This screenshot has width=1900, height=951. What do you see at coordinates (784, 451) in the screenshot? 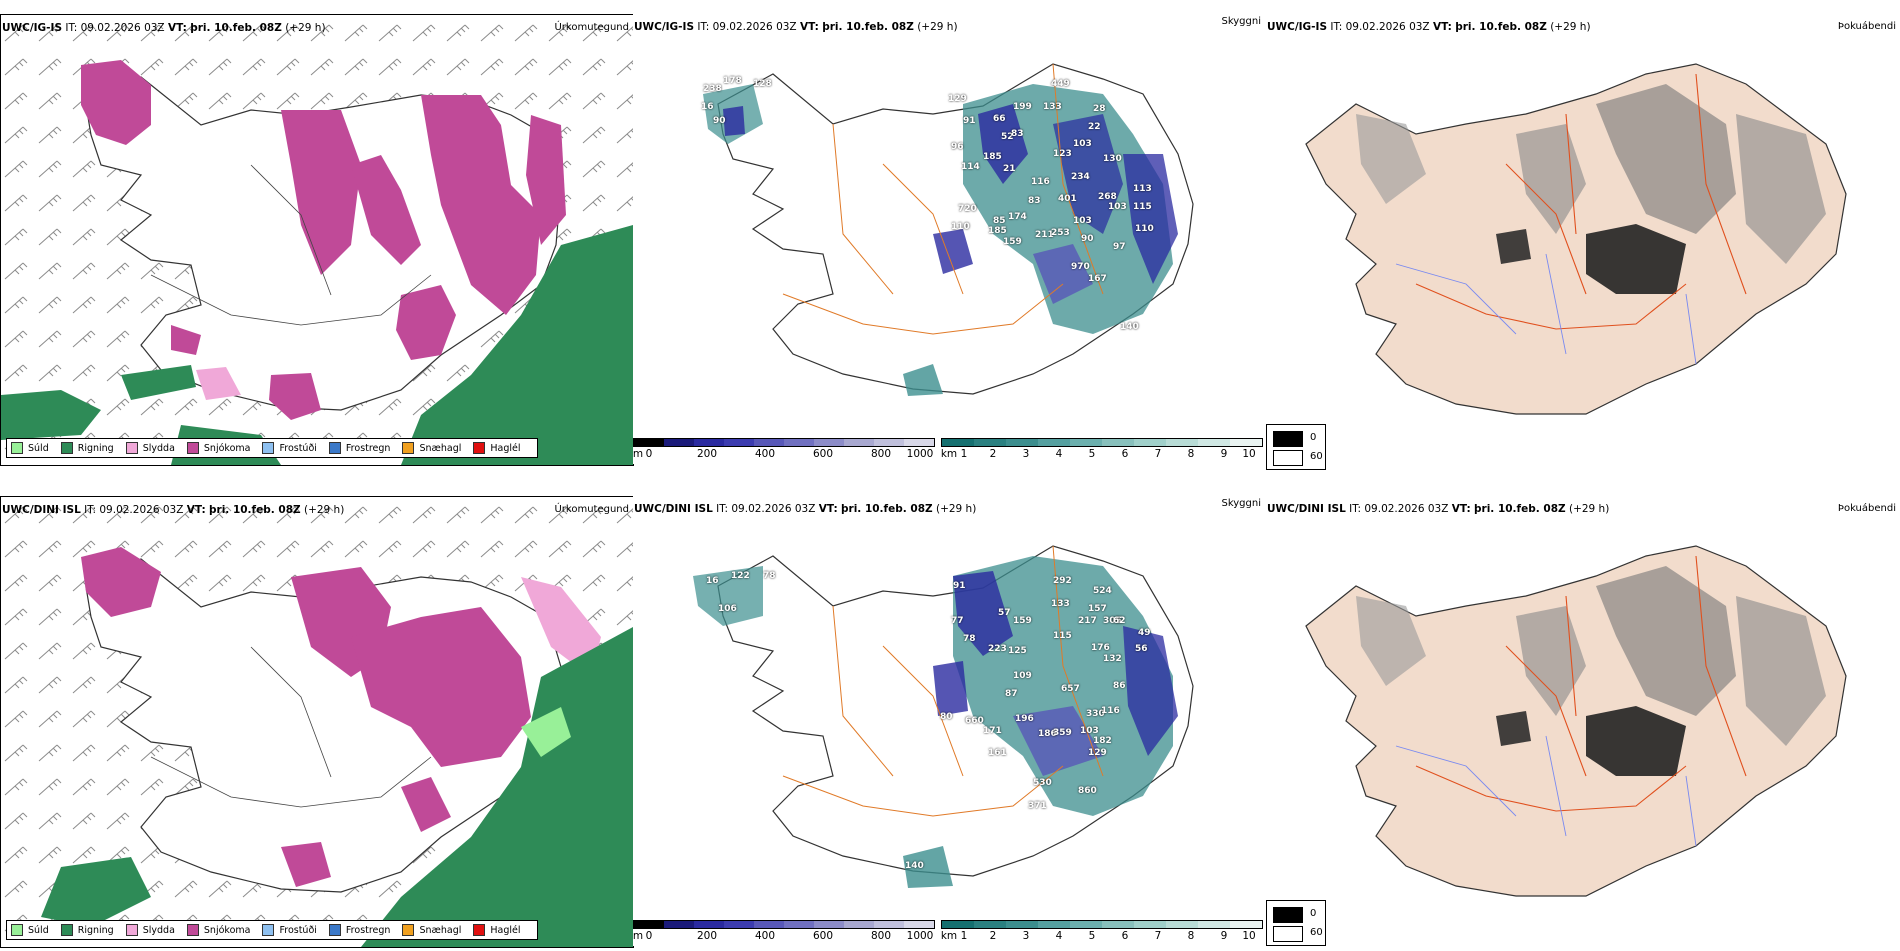
I see `cloudbase-colorbar-1: m 0 200 400 600 800 1000` at bounding box center [784, 451].